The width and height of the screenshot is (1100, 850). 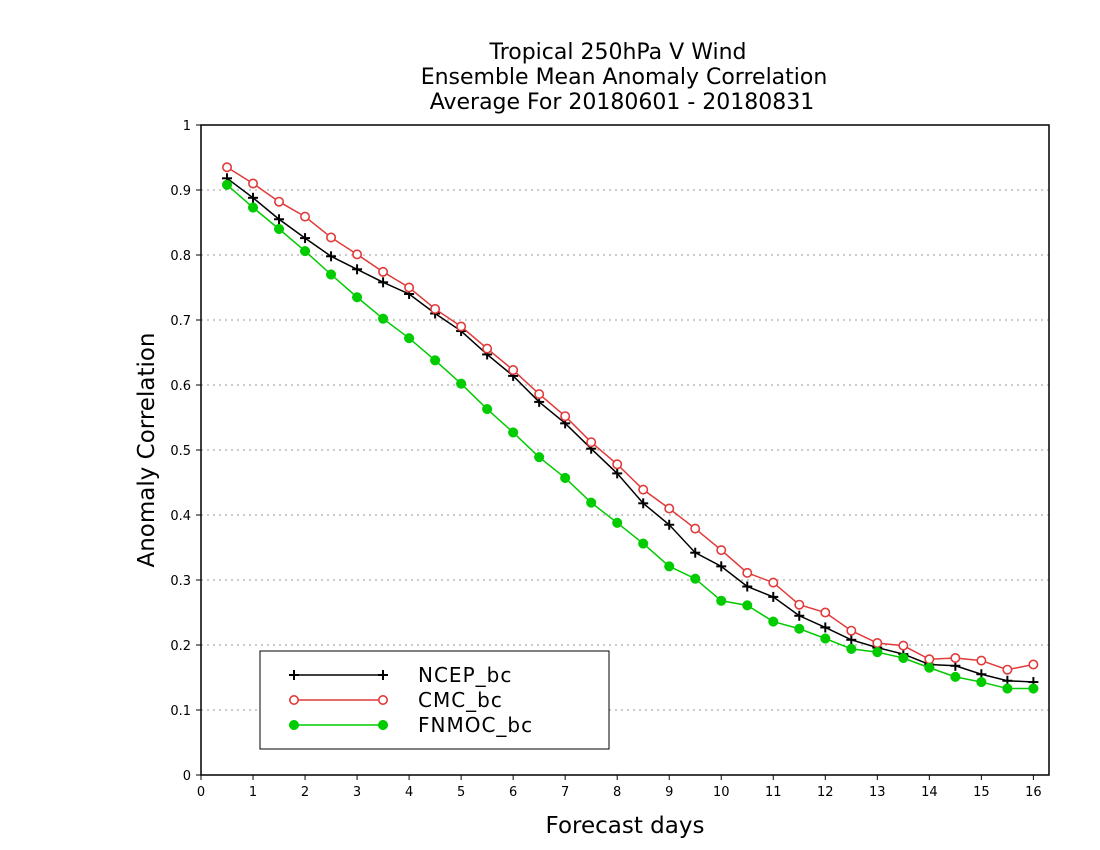 I want to click on y-tick-label: 0.8, so click(x=180, y=256).